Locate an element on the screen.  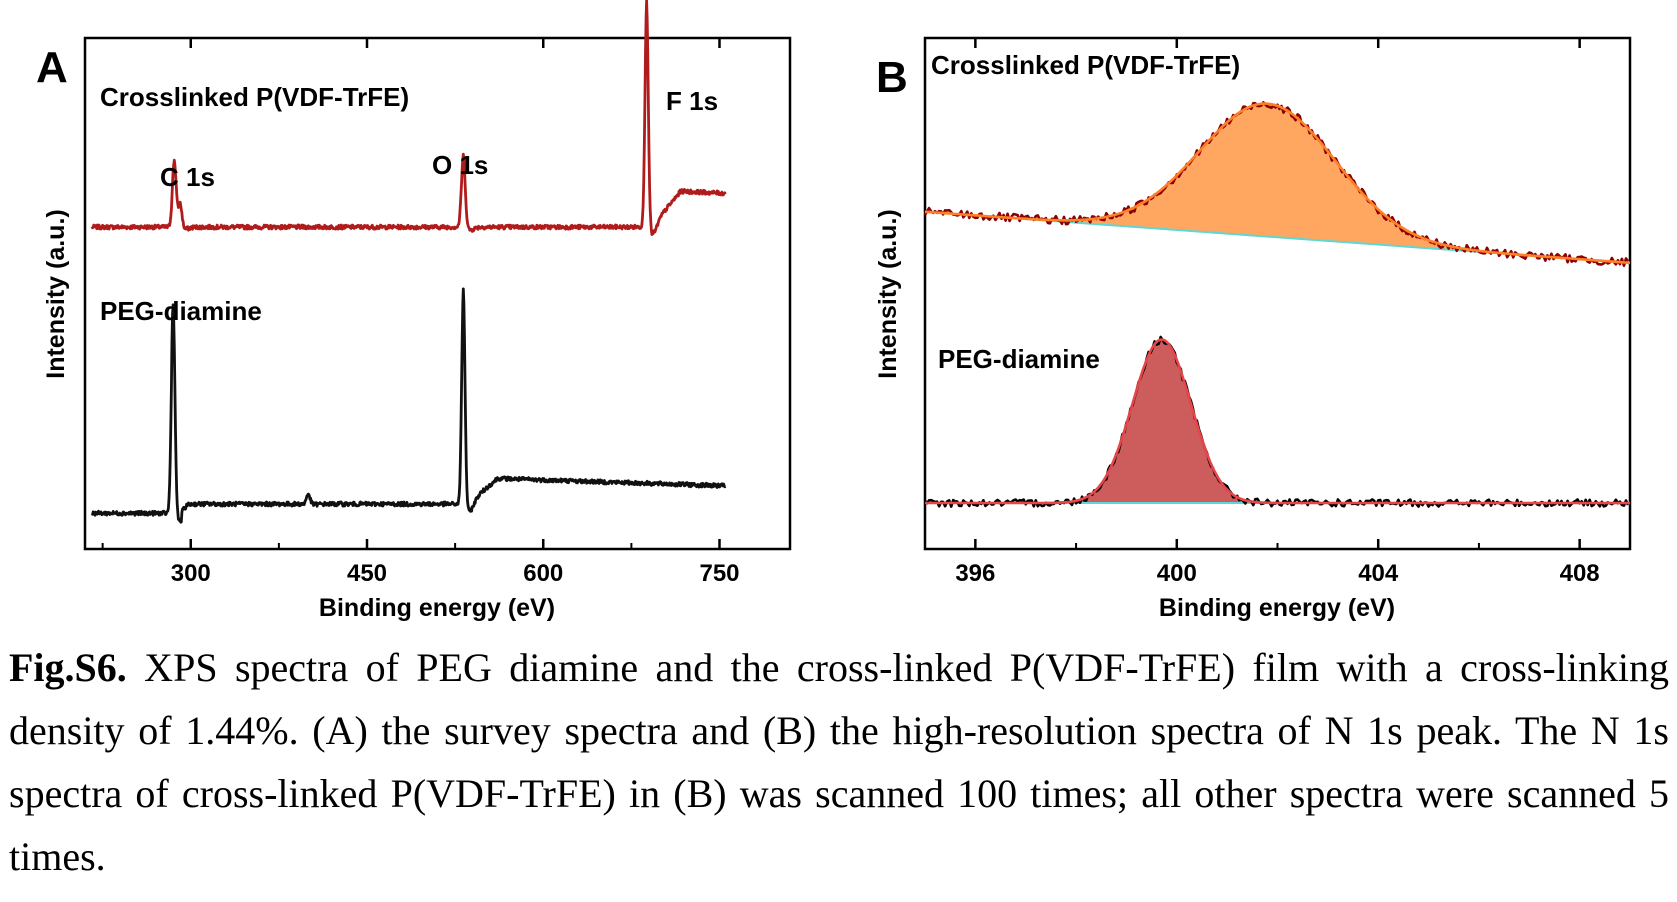
panel-b-x-tick-label: 400 is located at coordinates (1177, 573).